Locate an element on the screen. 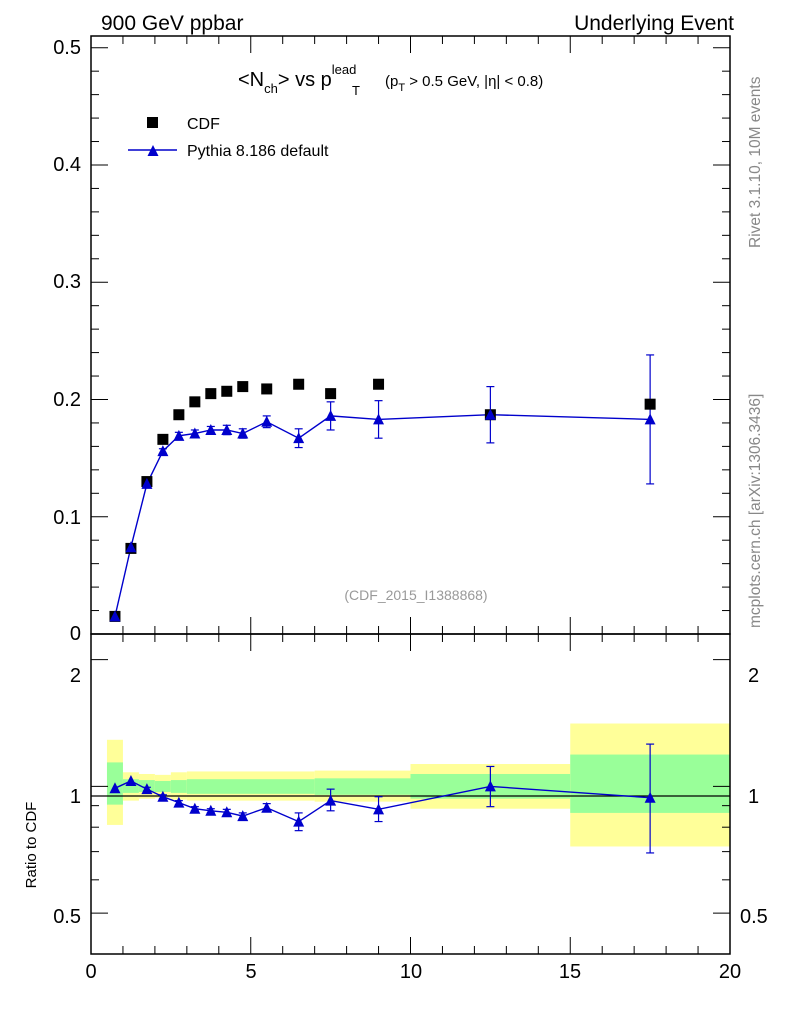 The width and height of the screenshot is (786, 1024). ratio-series is located at coordinates (382, 798).